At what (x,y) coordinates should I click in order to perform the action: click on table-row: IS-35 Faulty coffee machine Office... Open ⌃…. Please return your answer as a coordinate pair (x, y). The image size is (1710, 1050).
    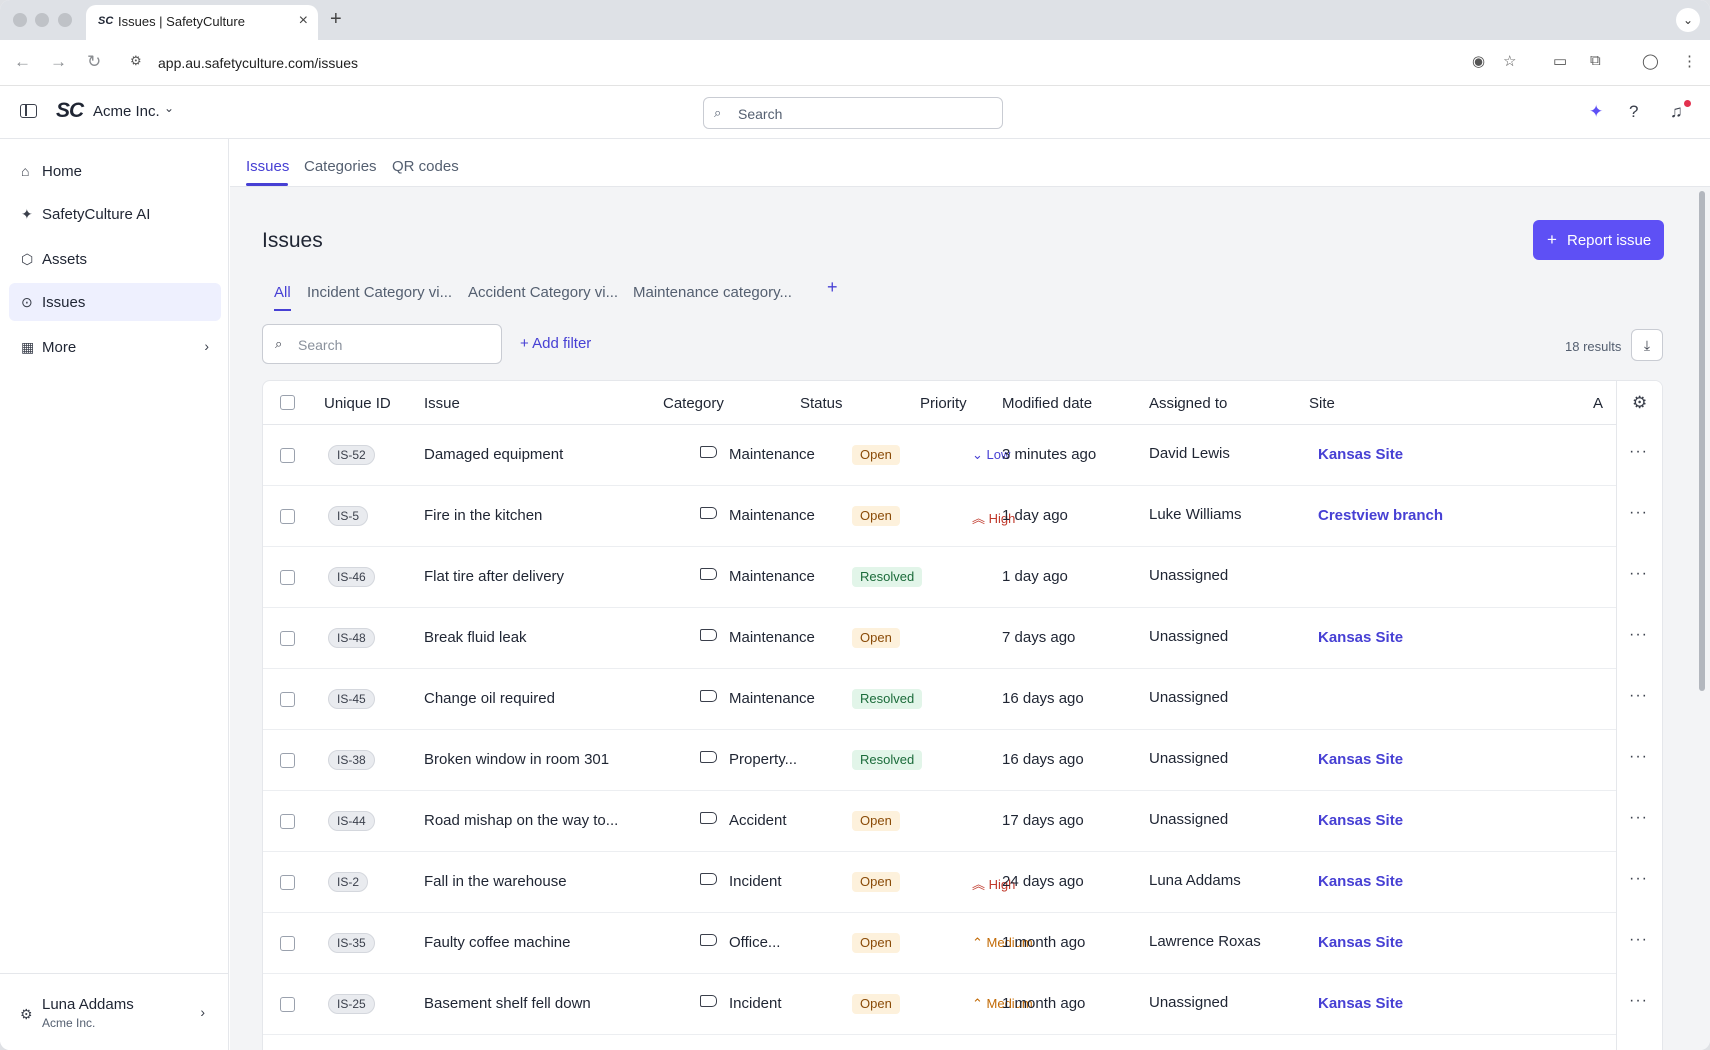
    Looking at the image, I should click on (962, 943).